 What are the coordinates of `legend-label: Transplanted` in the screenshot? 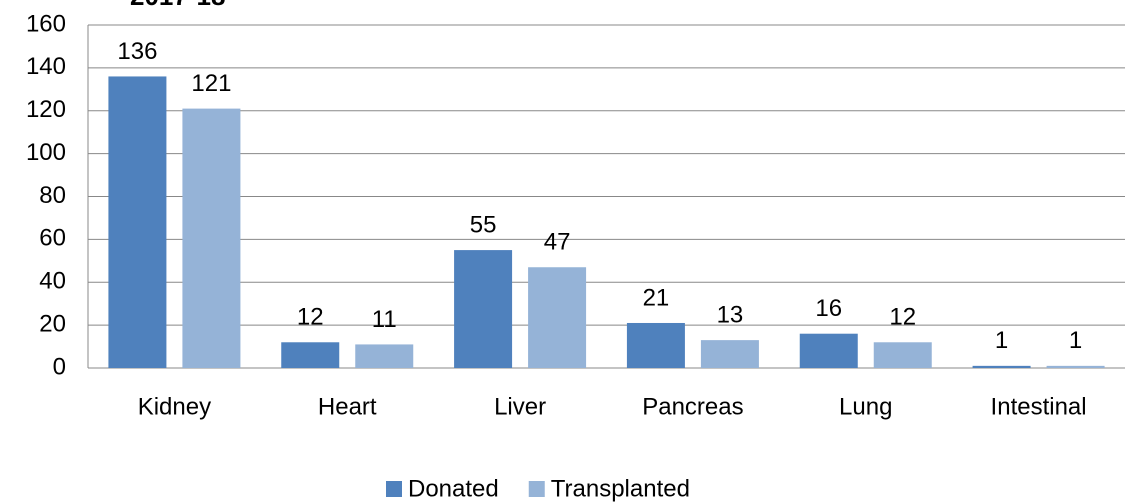 It's located at (620, 488).